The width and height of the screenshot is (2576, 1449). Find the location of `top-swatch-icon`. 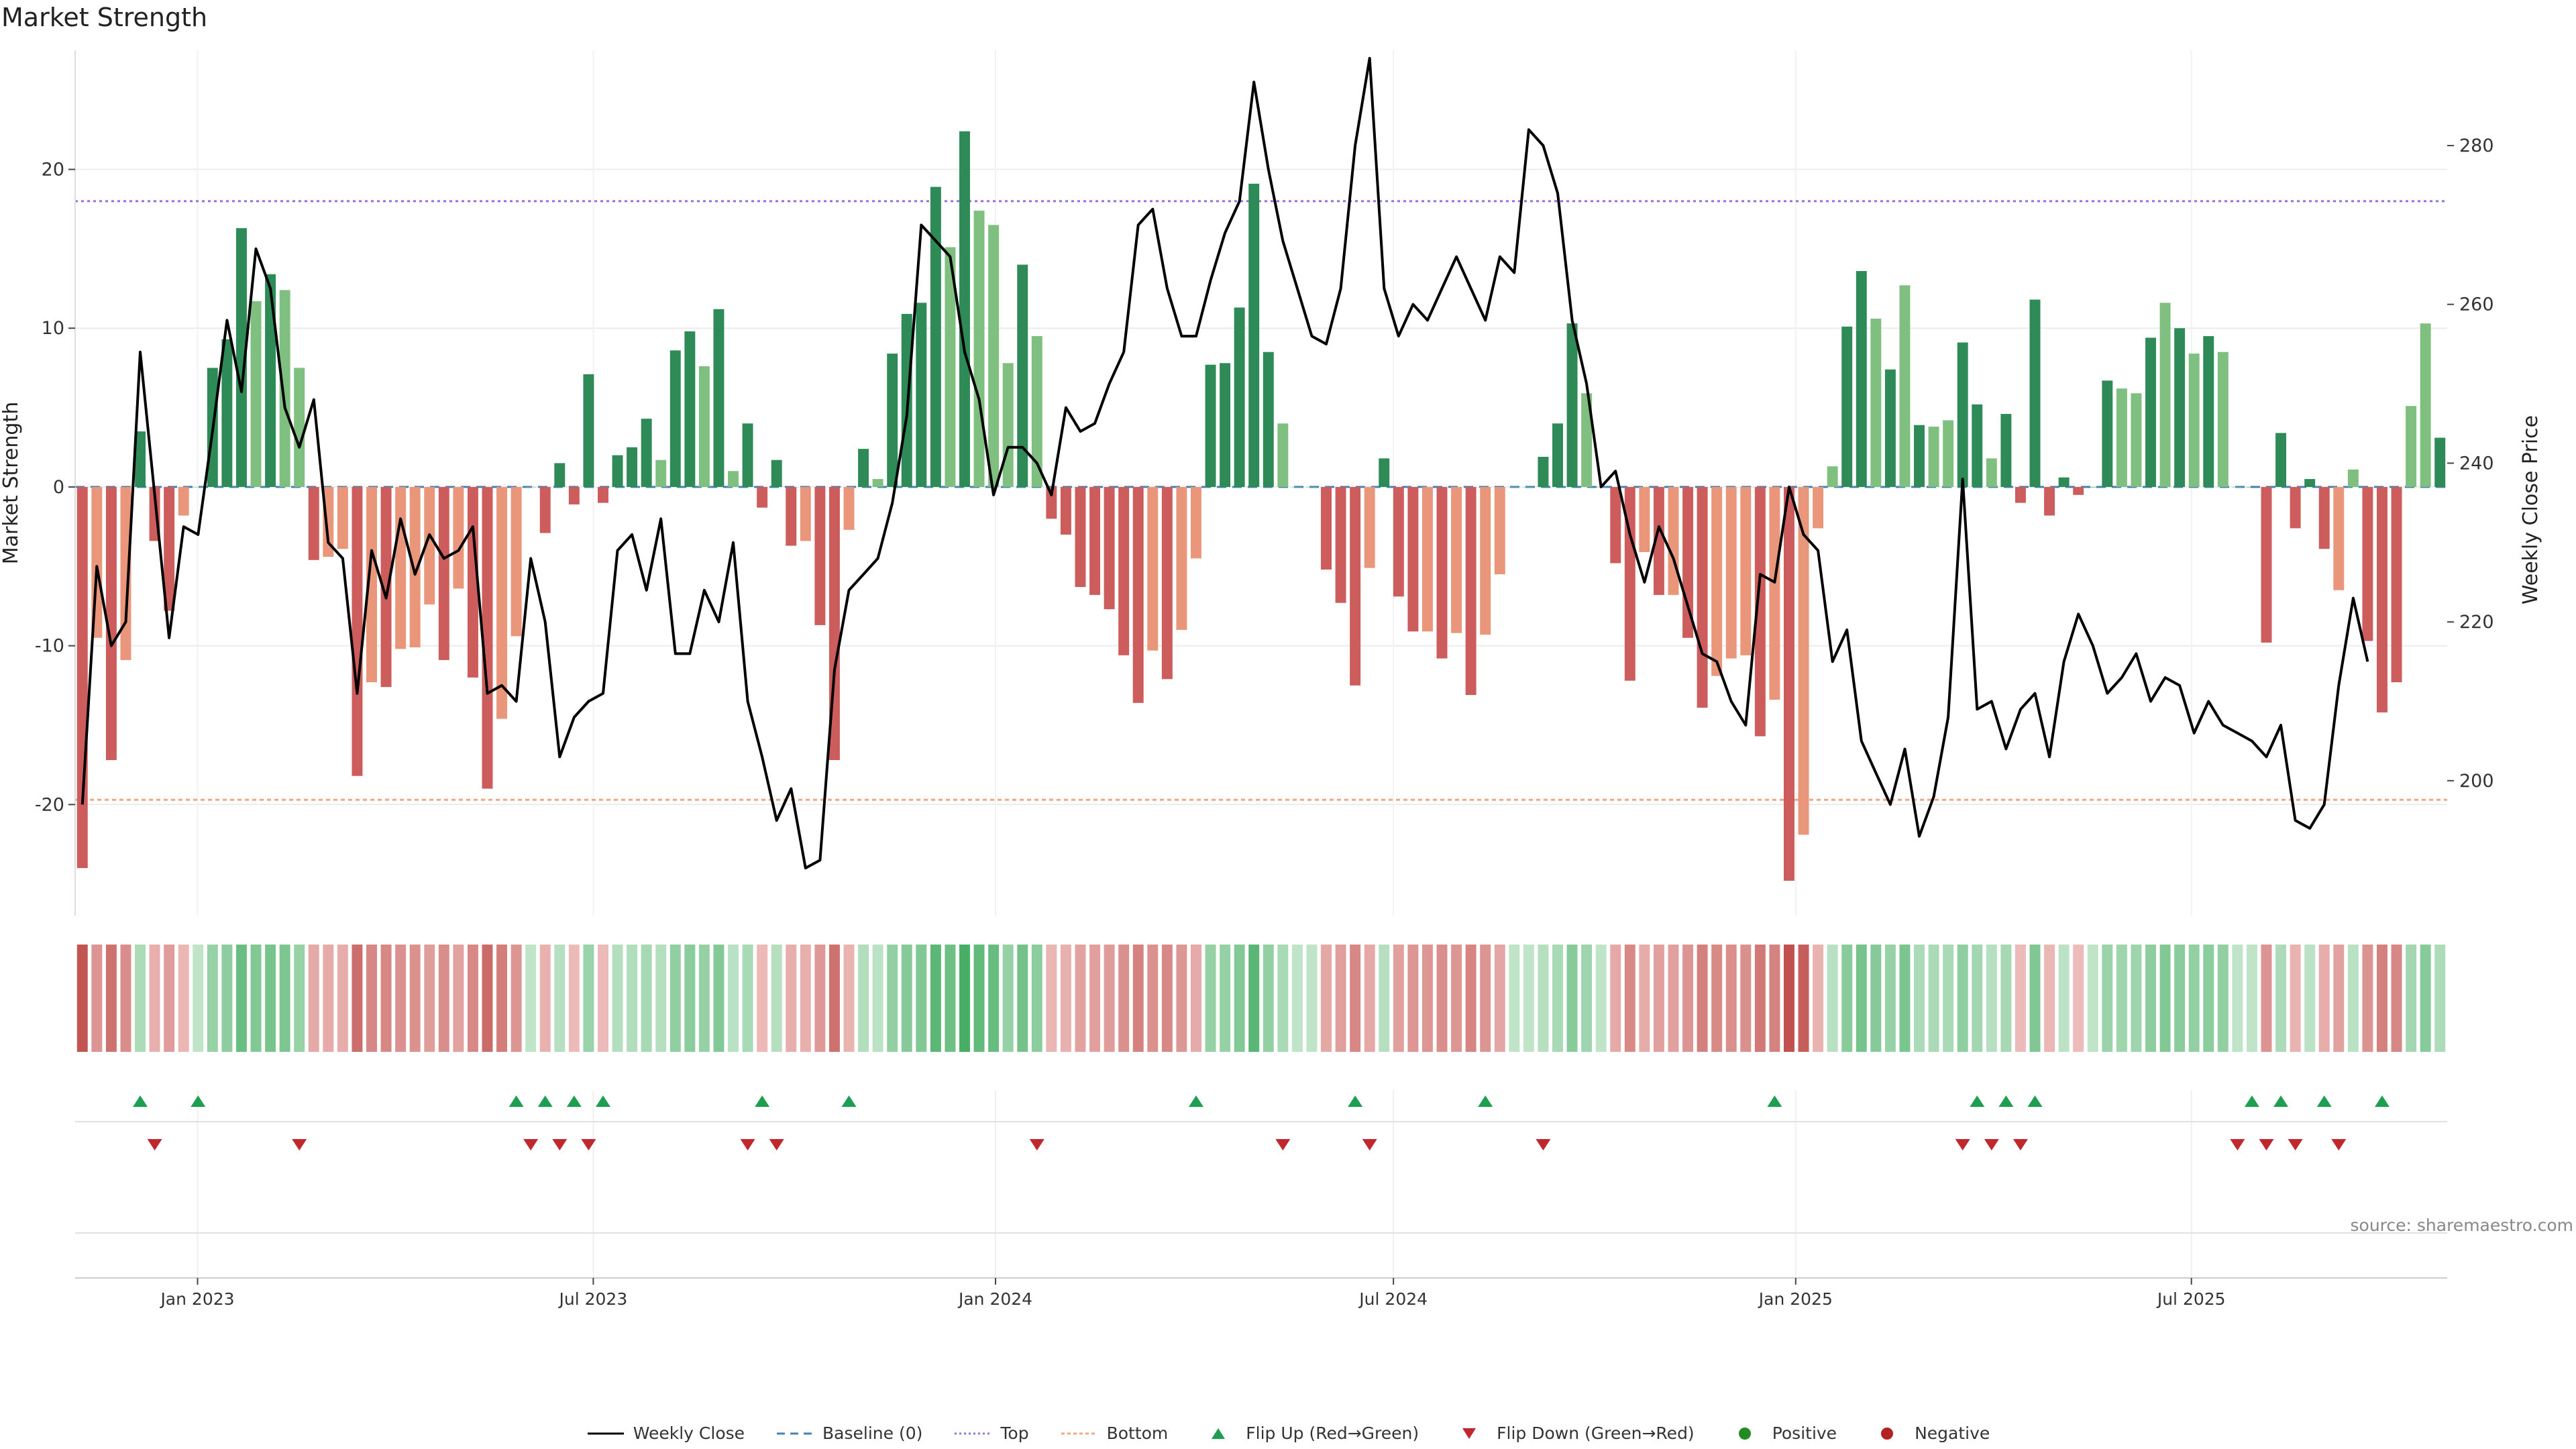

top-swatch-icon is located at coordinates (973, 1433).